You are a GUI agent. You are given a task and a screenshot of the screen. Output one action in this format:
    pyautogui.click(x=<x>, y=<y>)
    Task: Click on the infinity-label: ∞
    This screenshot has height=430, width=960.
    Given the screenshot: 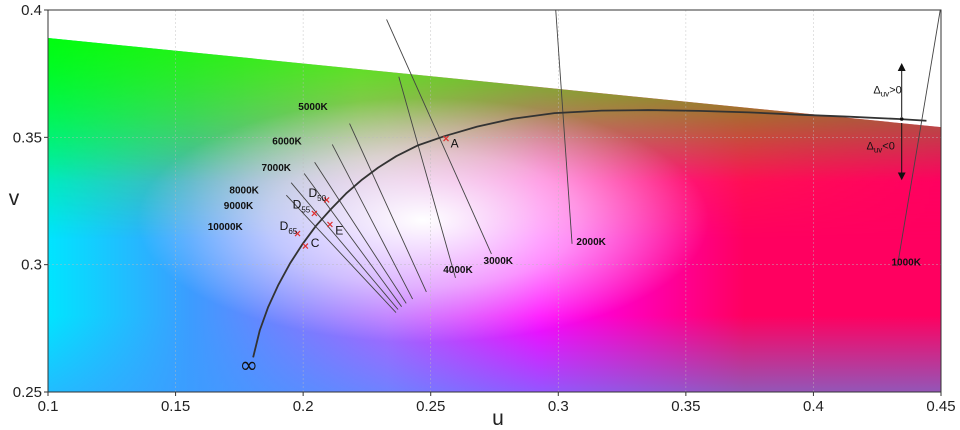 What is the action you would take?
    pyautogui.click(x=249, y=366)
    